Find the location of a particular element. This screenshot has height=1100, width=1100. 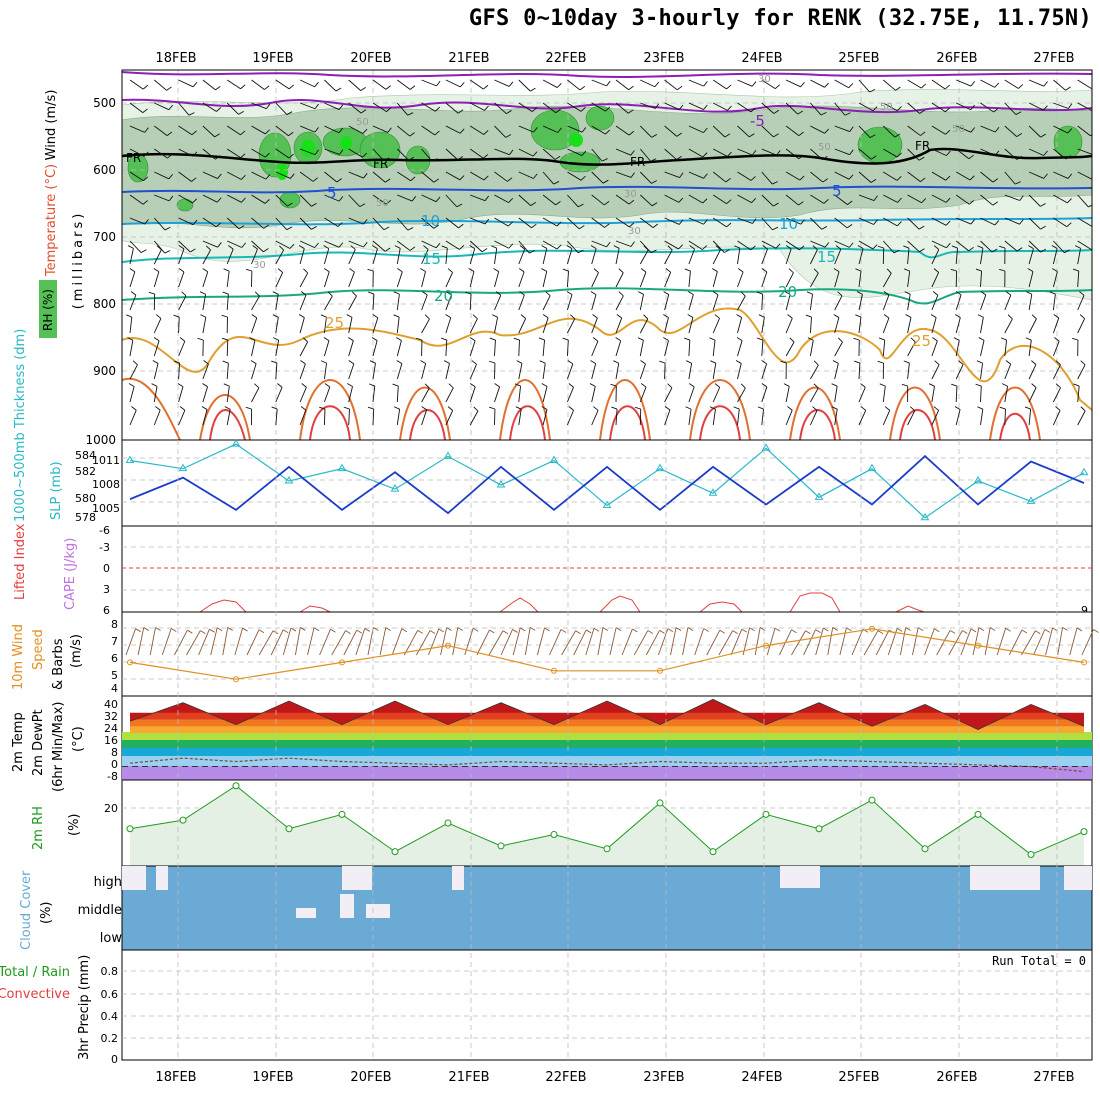

cape-tick-9: 9 is located at coordinates (1084, 610).